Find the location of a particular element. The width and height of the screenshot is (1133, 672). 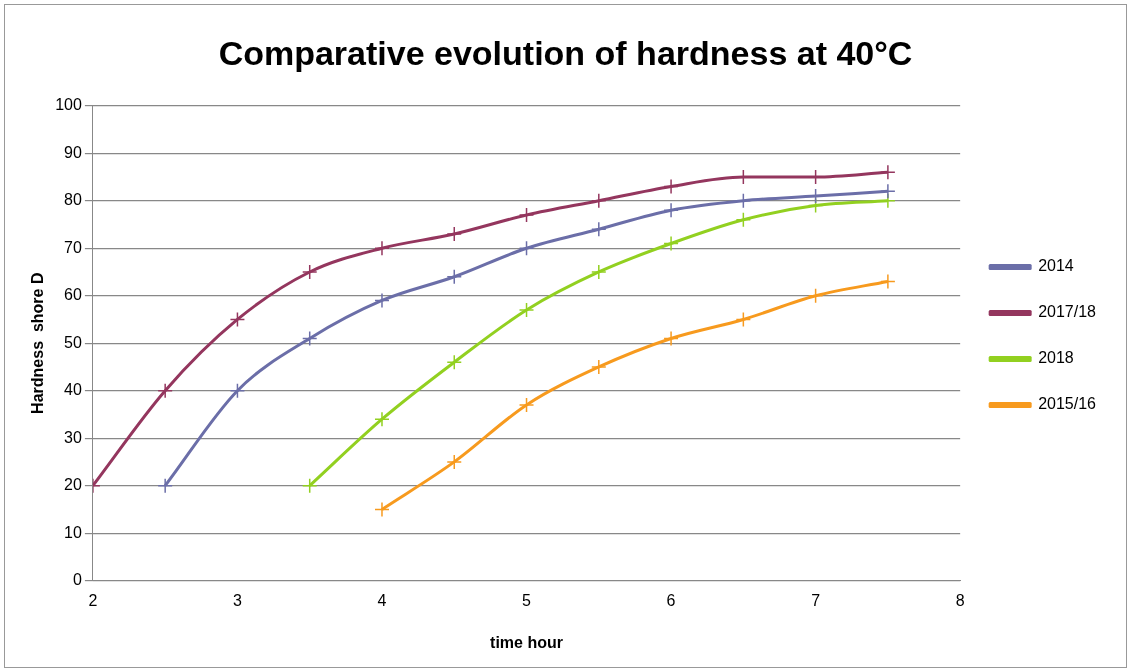

y-tick-label: 50 is located at coordinates (73, 342).